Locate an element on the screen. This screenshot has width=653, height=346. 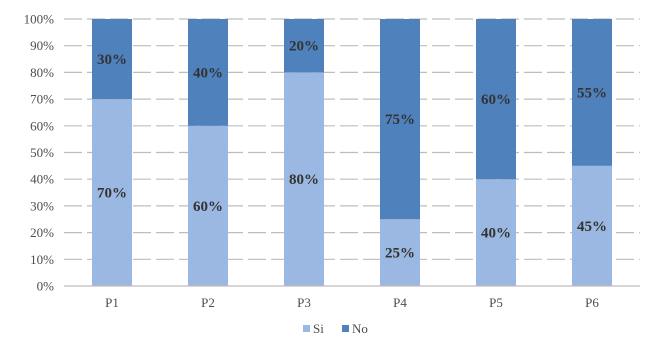
bar-segment-si-p2 is located at coordinates (208, 205).